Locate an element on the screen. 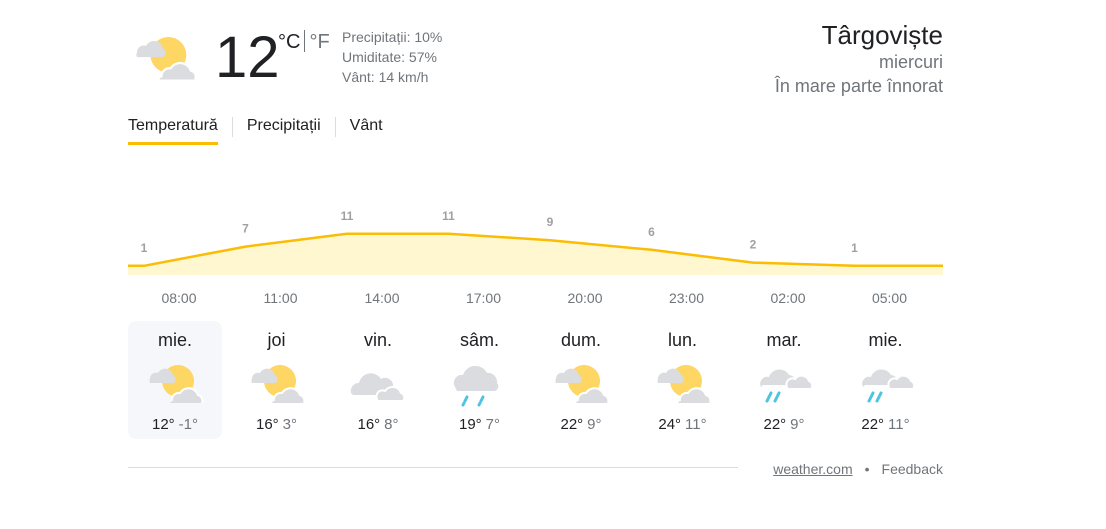 Image resolution: width=1106 pixels, height=529 pixels. day-7: mie. 22° 11° is located at coordinates (886, 380).